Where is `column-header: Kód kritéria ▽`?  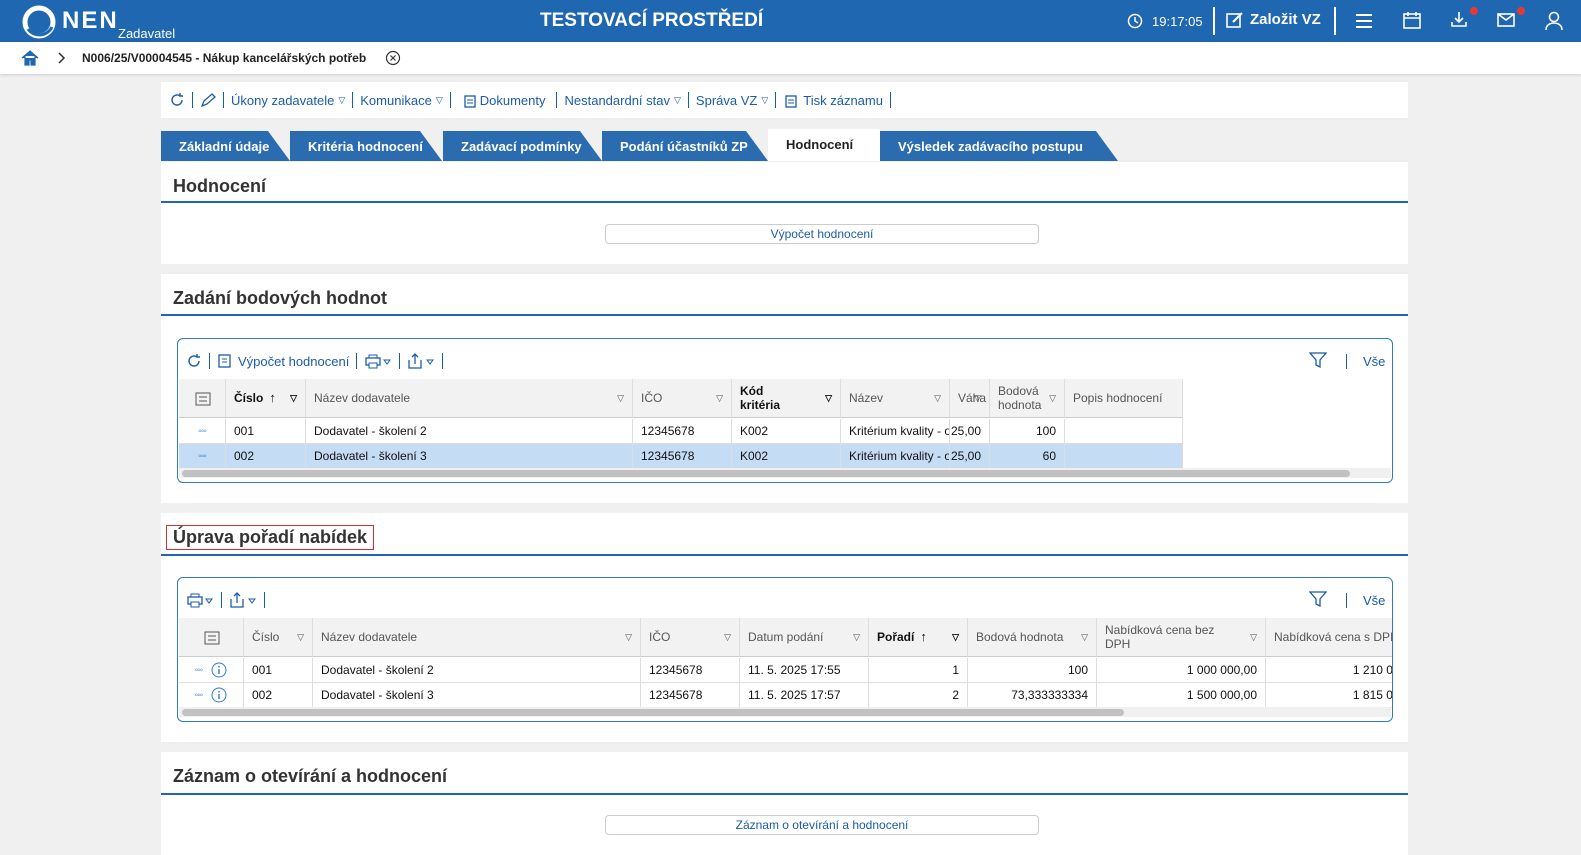
column-header: Kód kritéria ▽ is located at coordinates (786, 398).